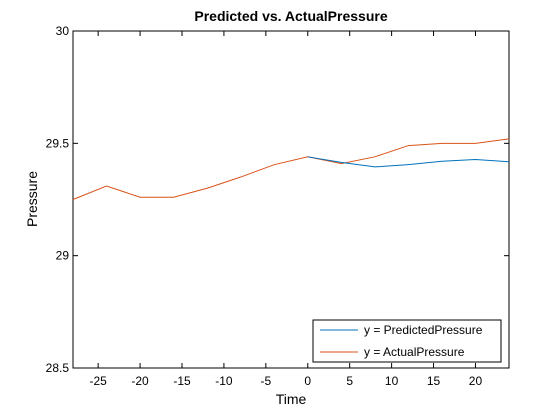 This screenshot has width=560, height=414. I want to click on x-tick-label: 20, so click(476, 381).